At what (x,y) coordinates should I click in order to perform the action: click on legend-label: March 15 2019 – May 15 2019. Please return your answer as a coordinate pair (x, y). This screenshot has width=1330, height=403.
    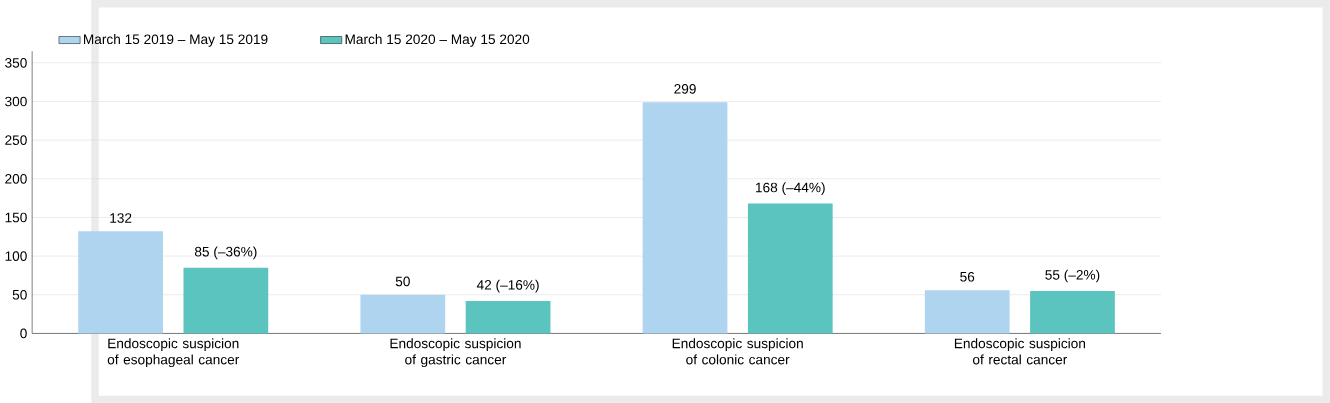
    Looking at the image, I should click on (176, 40).